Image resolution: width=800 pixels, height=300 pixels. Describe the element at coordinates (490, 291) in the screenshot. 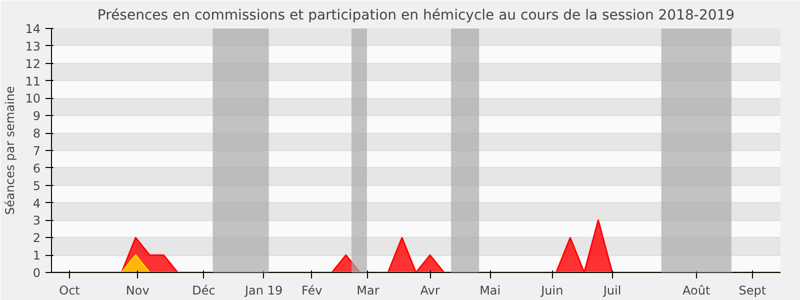

I see `x-tick-label: Mai` at that location.